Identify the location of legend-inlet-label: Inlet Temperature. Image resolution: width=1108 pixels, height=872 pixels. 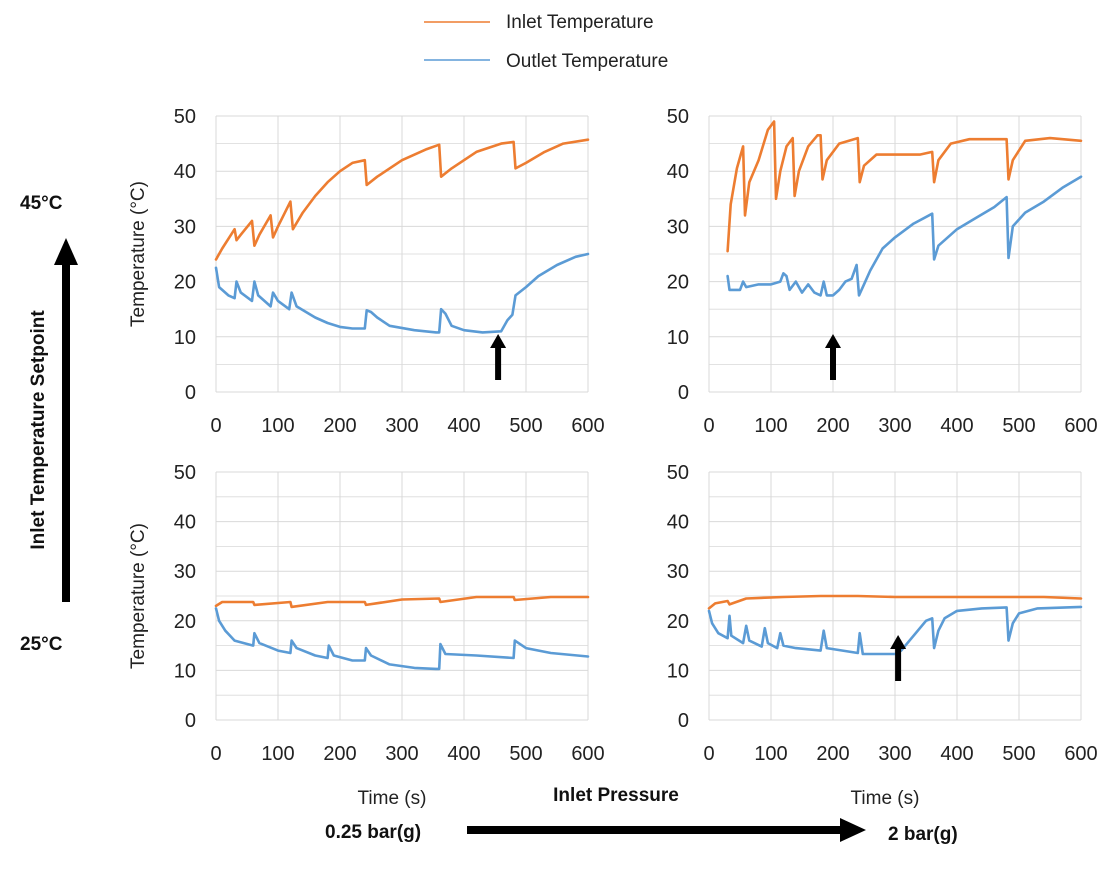
(580, 22).